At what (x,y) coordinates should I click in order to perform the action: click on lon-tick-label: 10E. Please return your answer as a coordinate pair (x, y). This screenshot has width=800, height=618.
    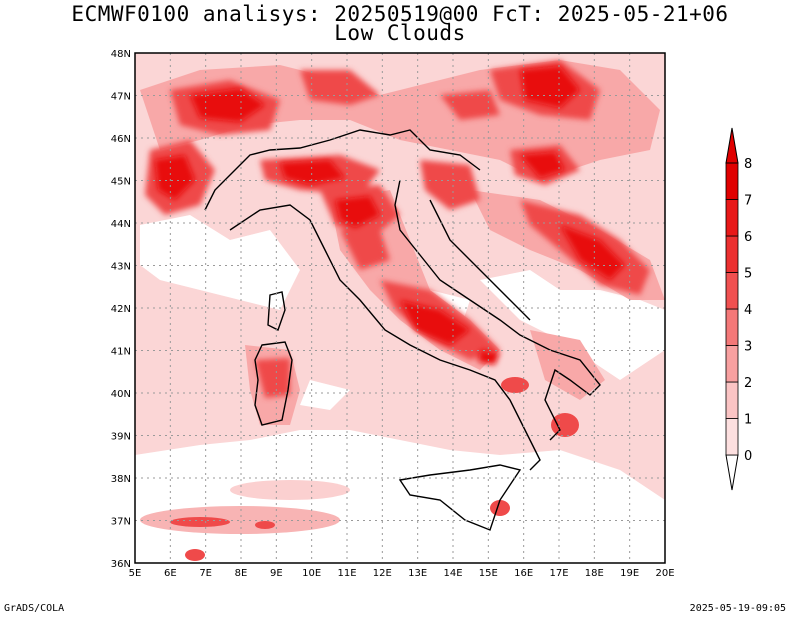
    Looking at the image, I should click on (311, 573).